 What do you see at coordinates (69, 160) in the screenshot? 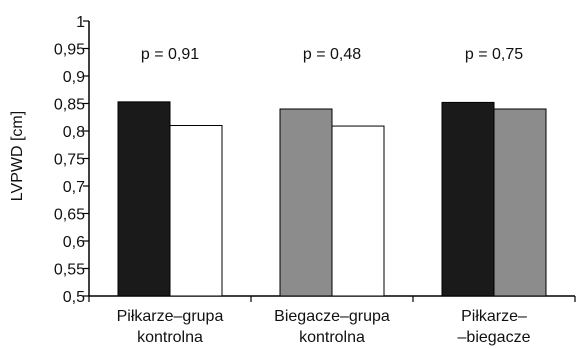
I see `y-tick-label: 0,75` at bounding box center [69, 160].